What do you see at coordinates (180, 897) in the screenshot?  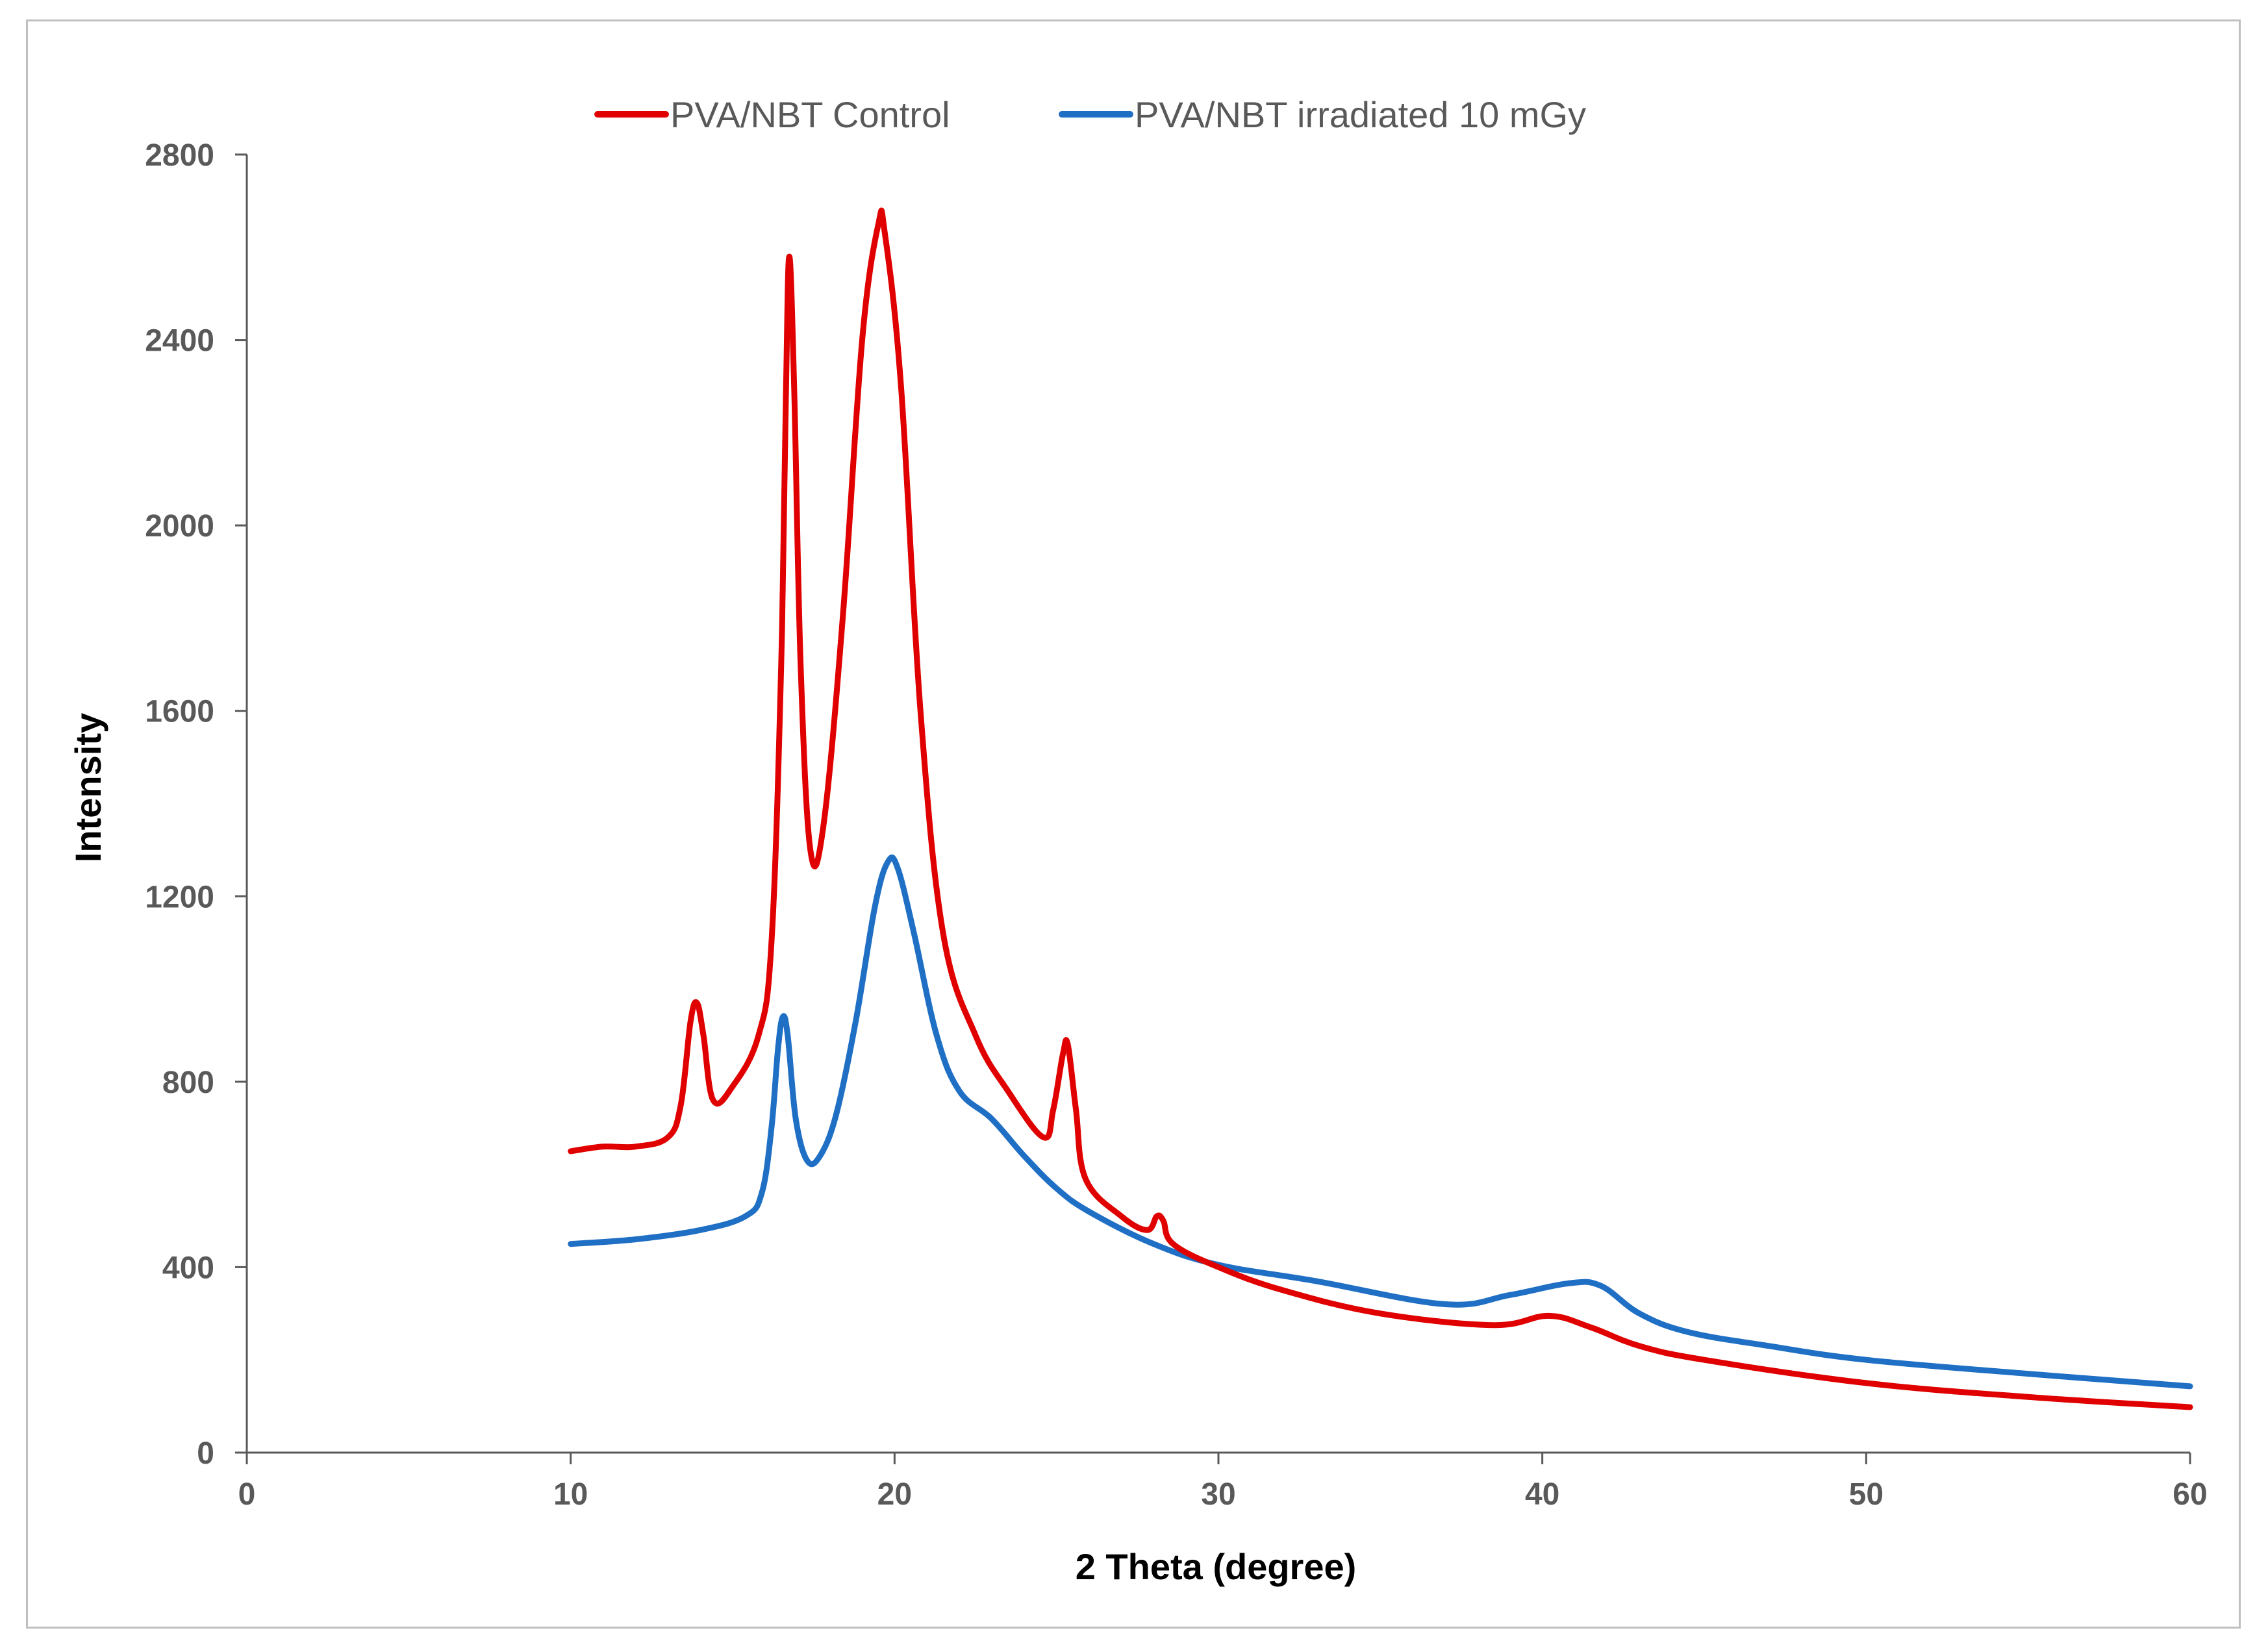 I see `y-tick-label: 1200` at bounding box center [180, 897].